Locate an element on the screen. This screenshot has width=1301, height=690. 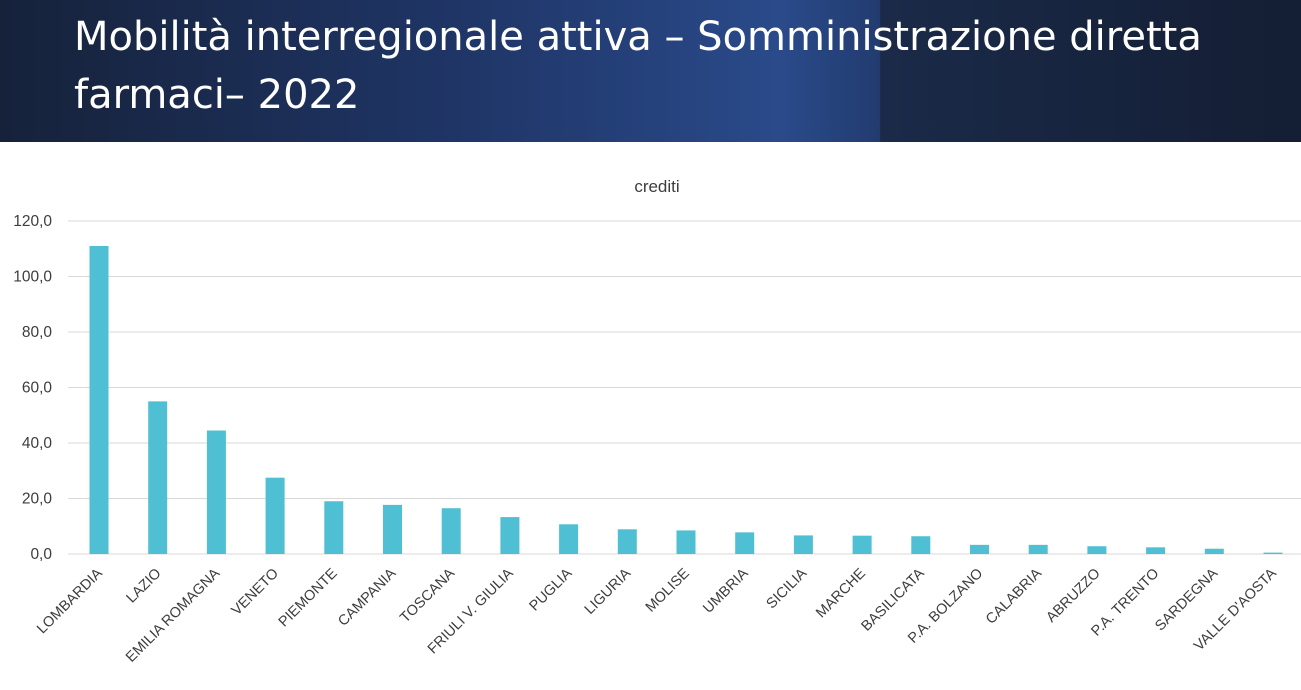
x-tick-label: UMBRIA is located at coordinates (725, 590).